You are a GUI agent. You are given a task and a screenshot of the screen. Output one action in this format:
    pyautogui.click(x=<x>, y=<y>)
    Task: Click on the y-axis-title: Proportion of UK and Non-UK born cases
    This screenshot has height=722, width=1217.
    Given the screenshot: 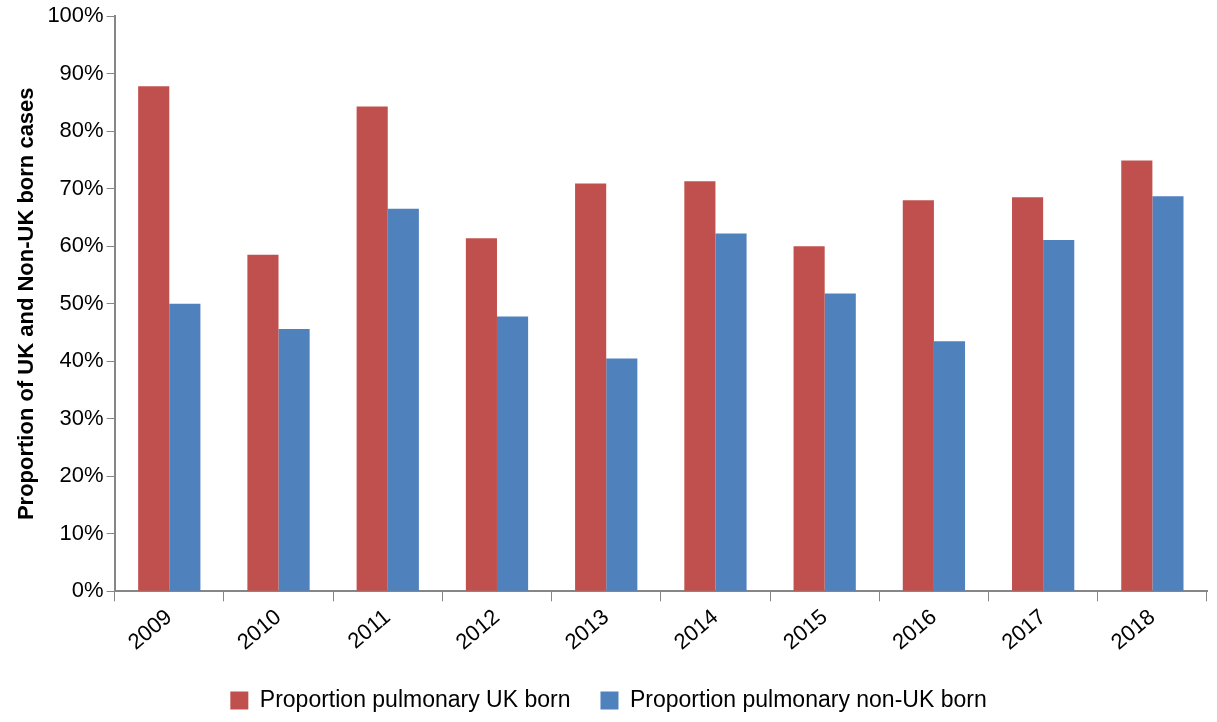 What is the action you would take?
    pyautogui.click(x=26, y=304)
    